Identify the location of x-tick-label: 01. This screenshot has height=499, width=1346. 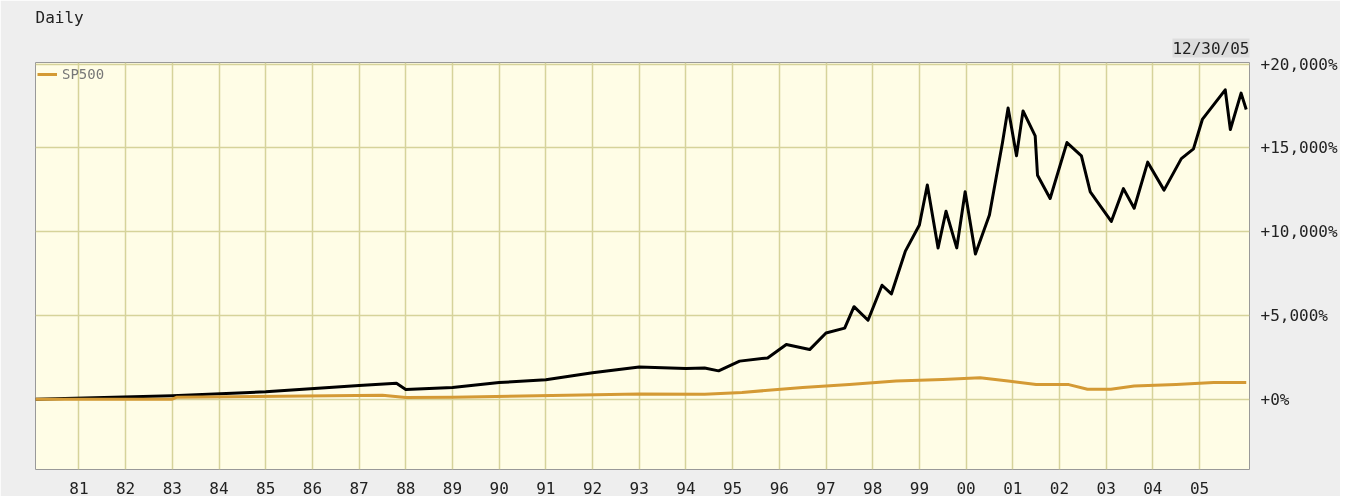
(1013, 488).